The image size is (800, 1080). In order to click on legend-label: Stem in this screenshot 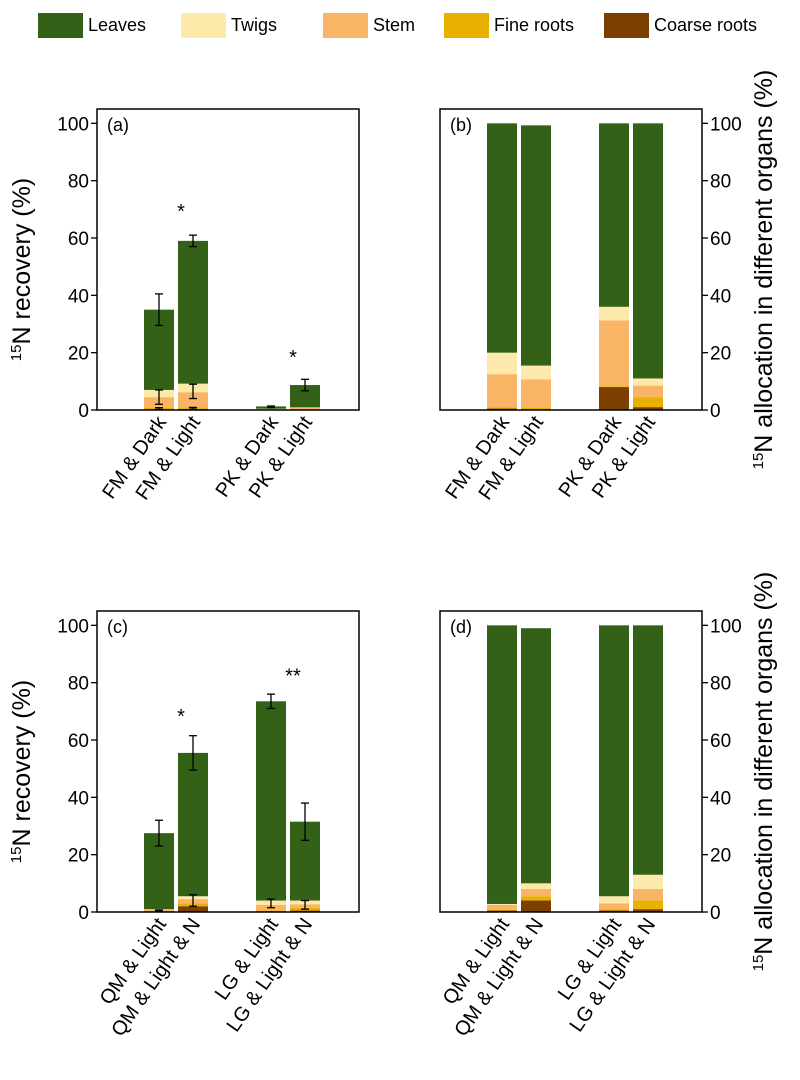, I will do `click(394, 25)`.